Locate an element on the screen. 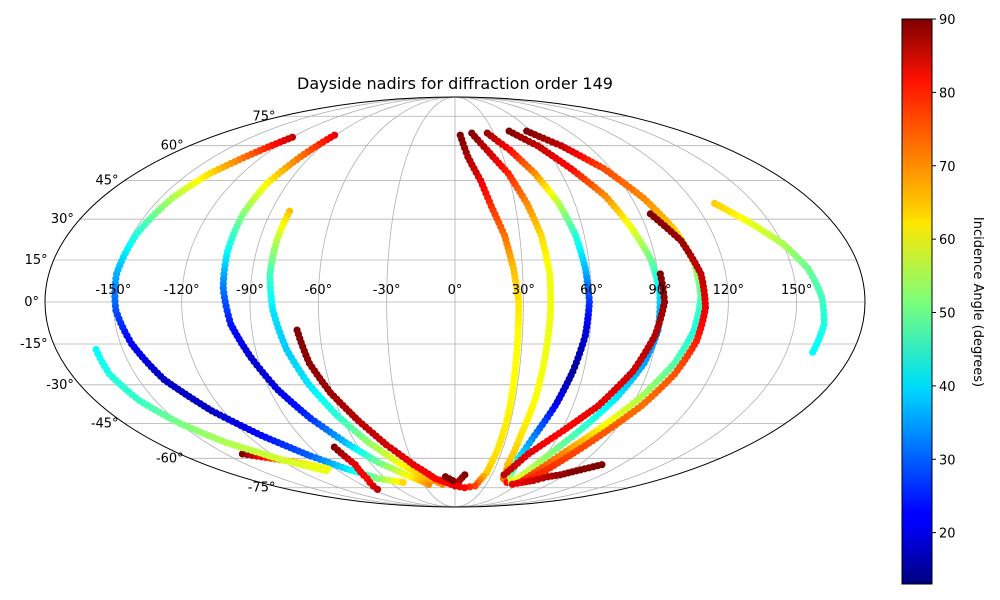 This screenshot has width=1000, height=600. lat-tick-label: 15° is located at coordinates (36, 260).